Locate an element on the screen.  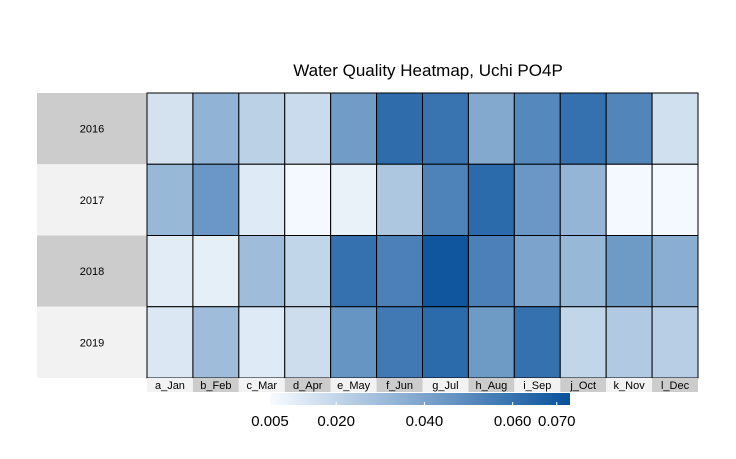
legend-tick-label: 0.060 is located at coordinates (513, 421).